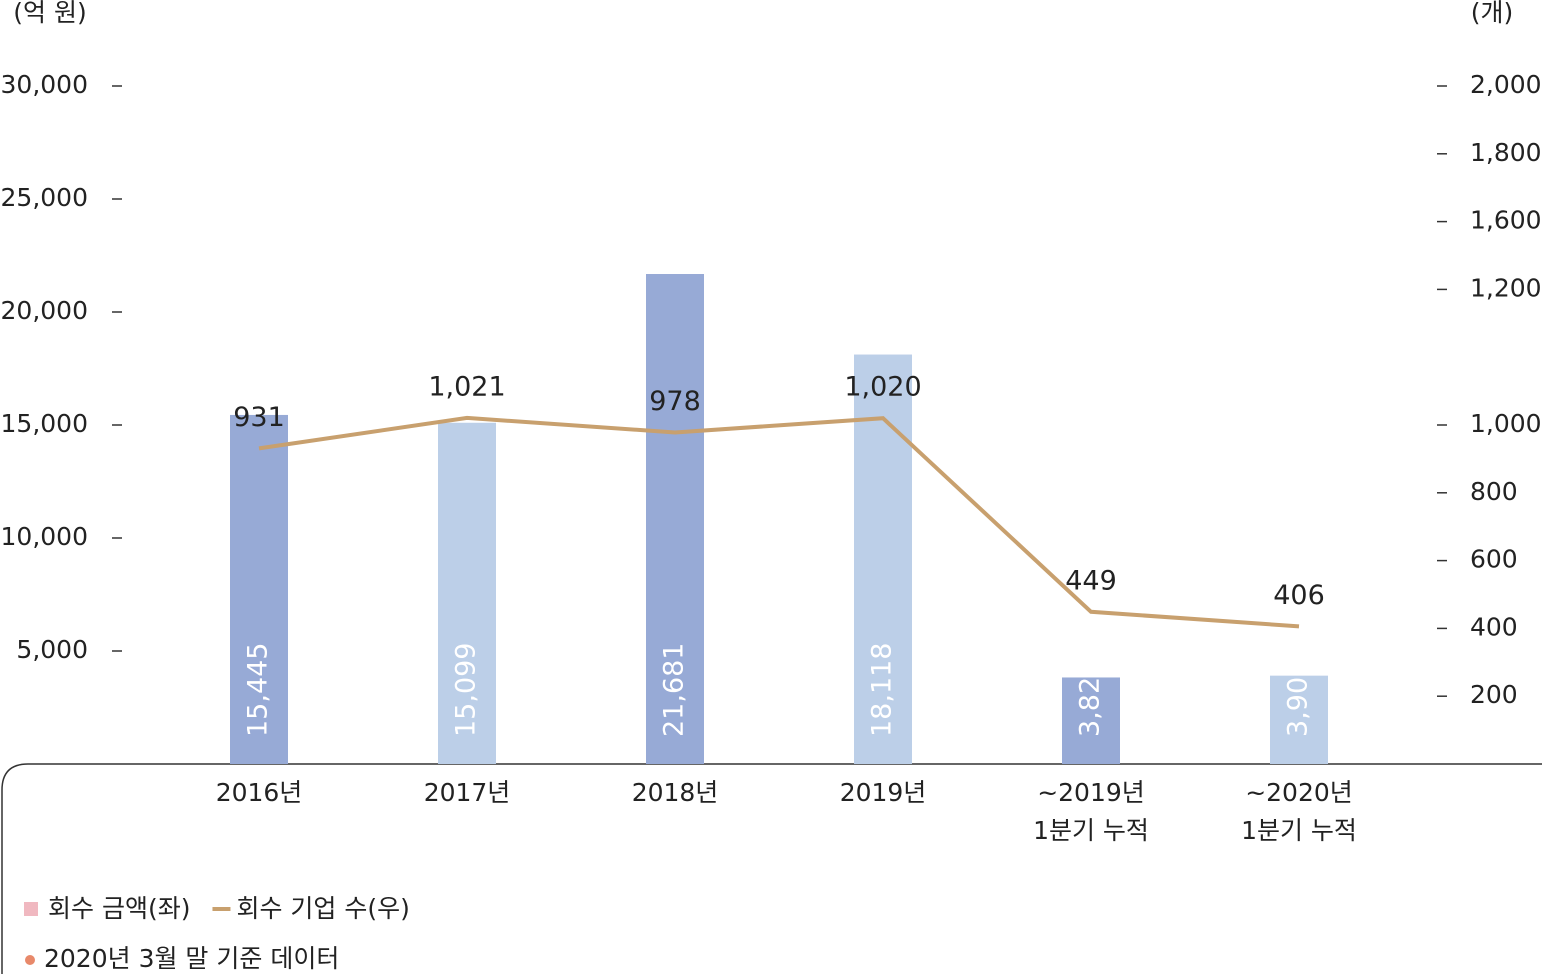  What do you see at coordinates (259, 792) in the screenshot?
I see `x-tick-label: 2016년` at bounding box center [259, 792].